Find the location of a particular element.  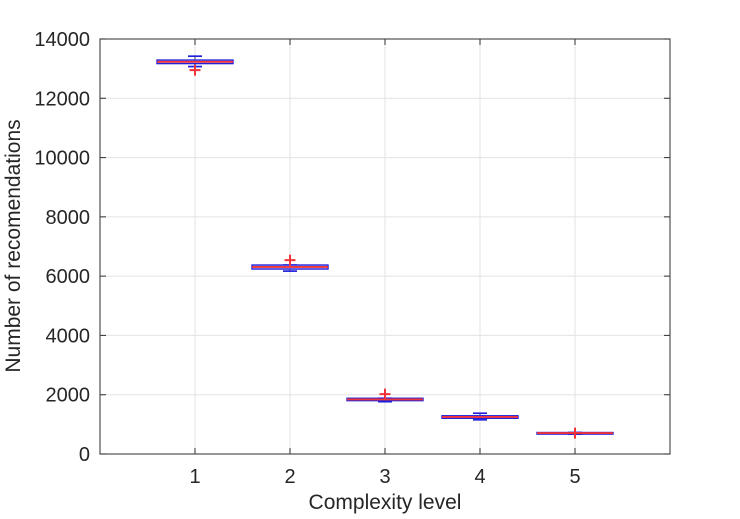

y-tick-label: 14000 is located at coordinates (62, 40).